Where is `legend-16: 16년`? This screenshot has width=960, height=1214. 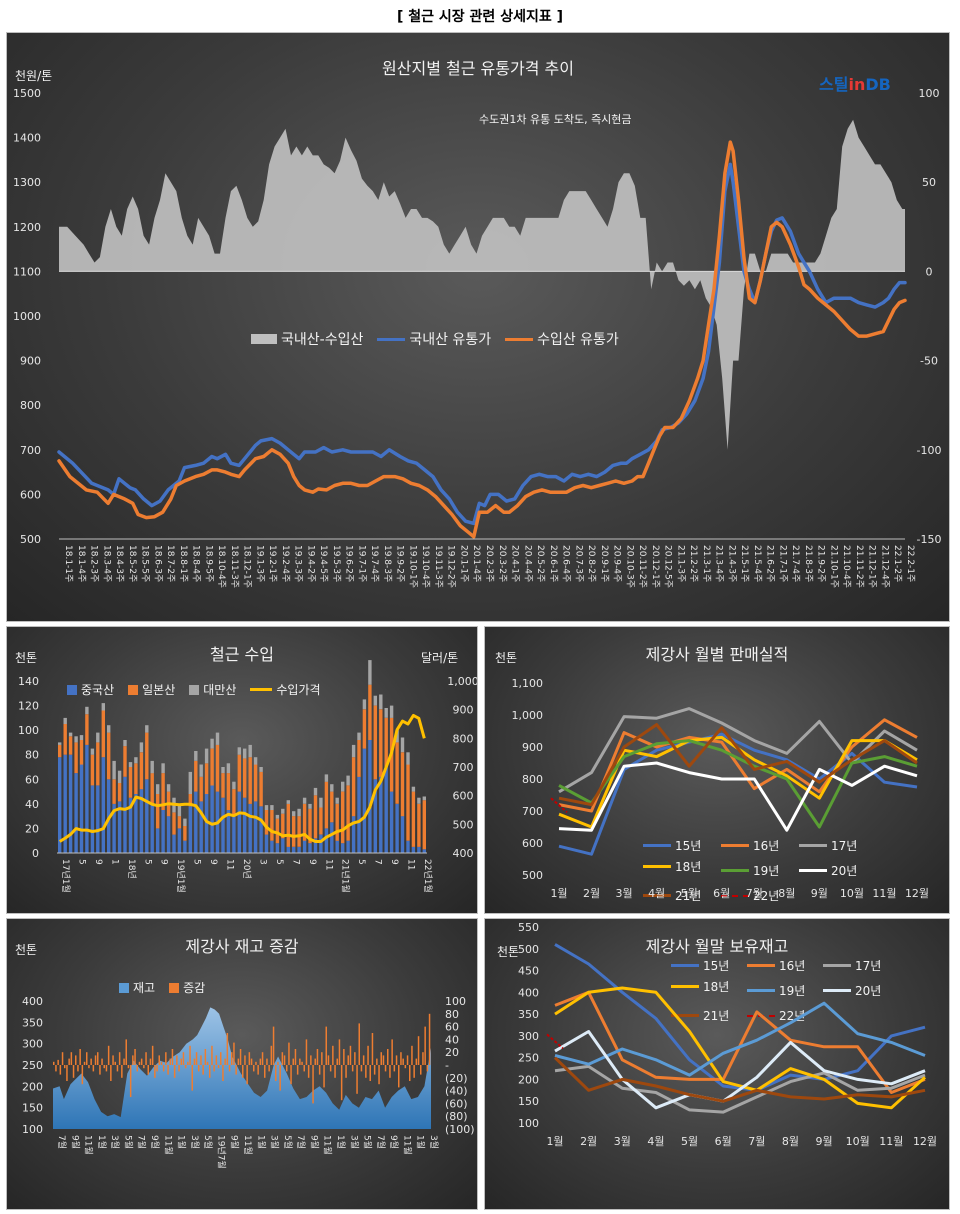
legend-16: 16년 is located at coordinates (753, 845).